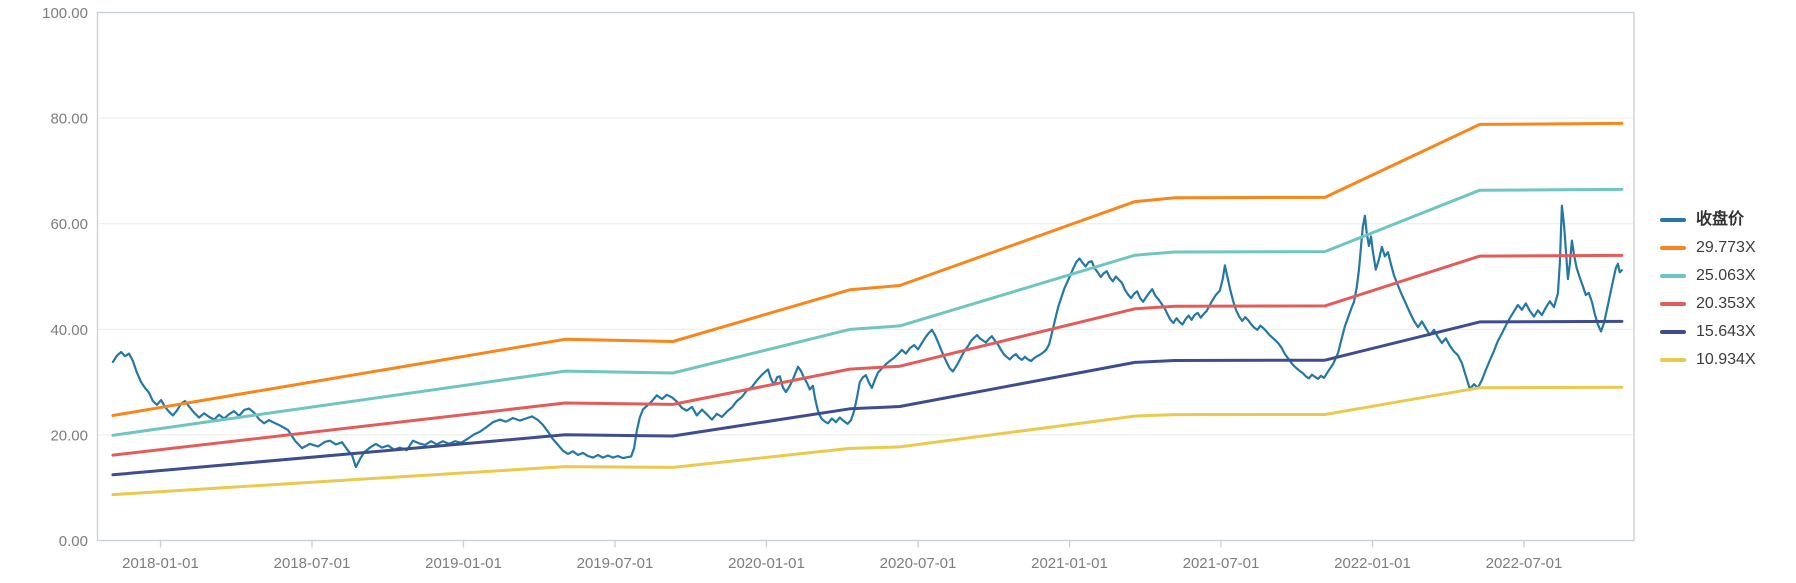 This screenshot has height=583, width=1796. Describe the element at coordinates (312, 563) in the screenshot. I see `x-axis-label: 2018-07-01` at that location.